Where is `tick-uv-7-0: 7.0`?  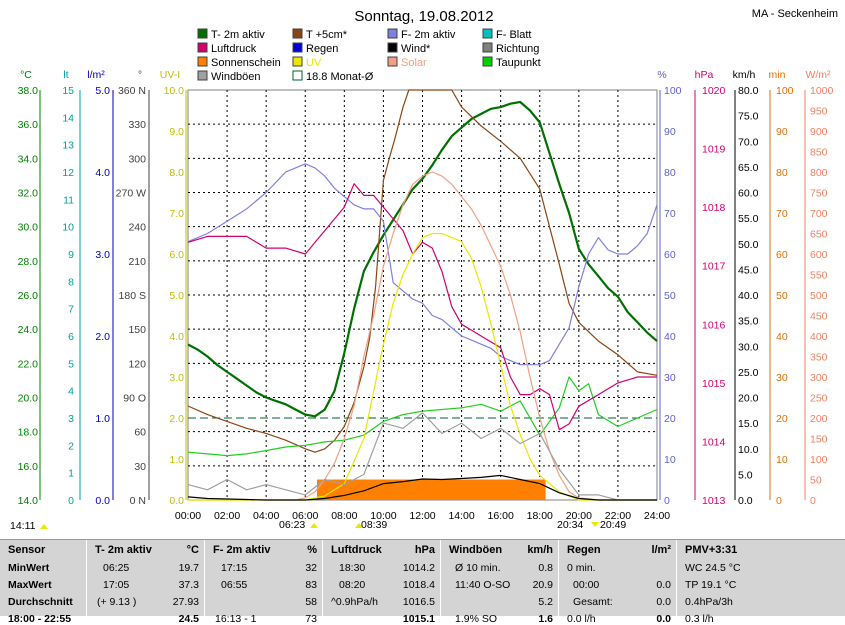
tick-uv-7-0: 7.0 is located at coordinates (176, 214).